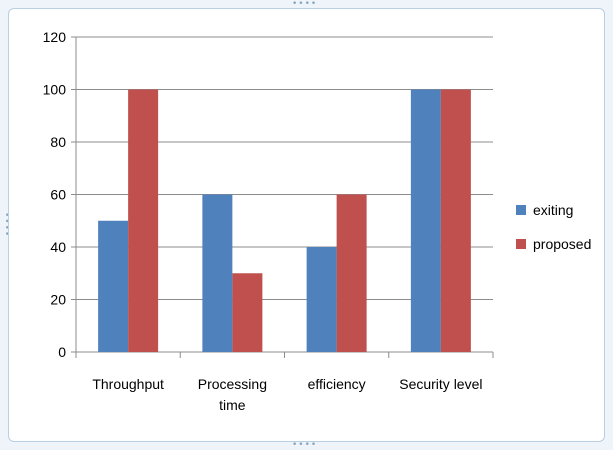 Image resolution: width=613 pixels, height=450 pixels. I want to click on resize-handle-top-icon: ••••, so click(305, 4).